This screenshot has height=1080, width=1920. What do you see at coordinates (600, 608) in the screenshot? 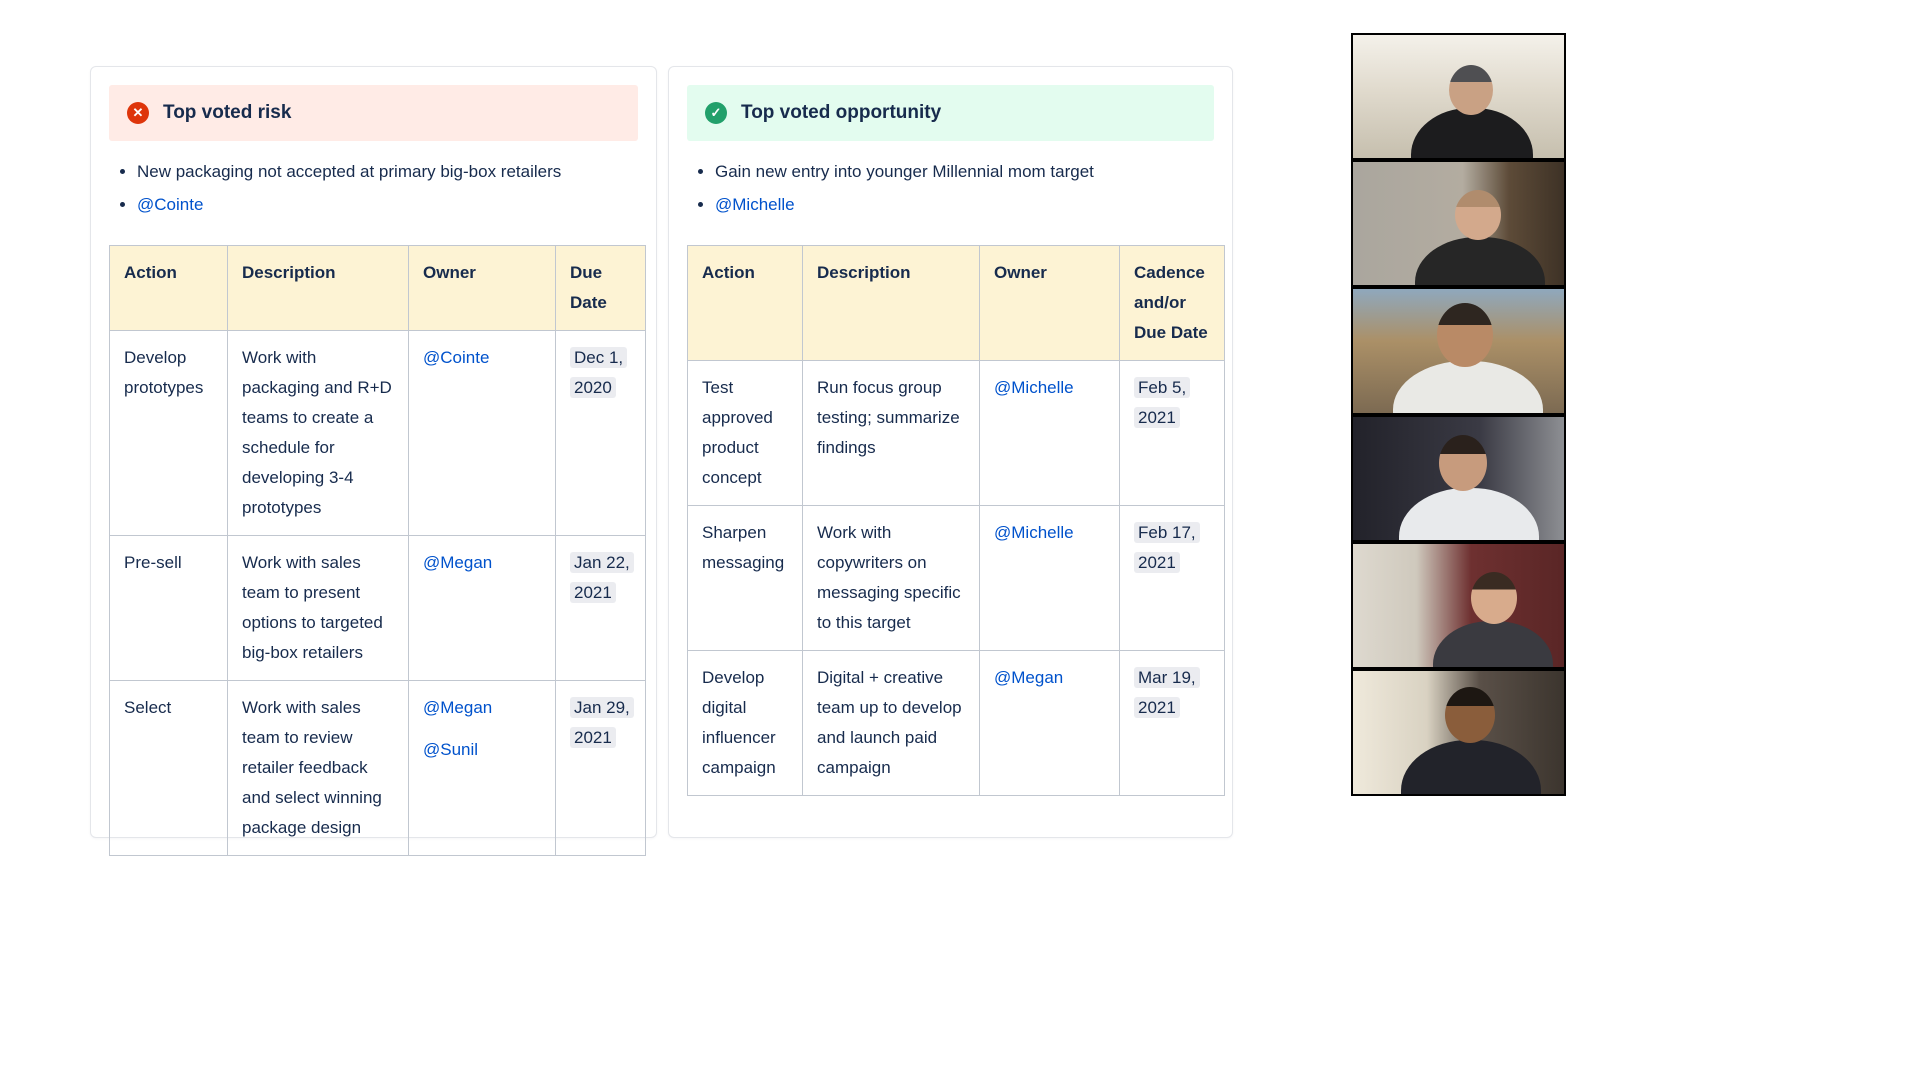
I see `due-date-cell: Jan 22, 2021` at bounding box center [600, 608].